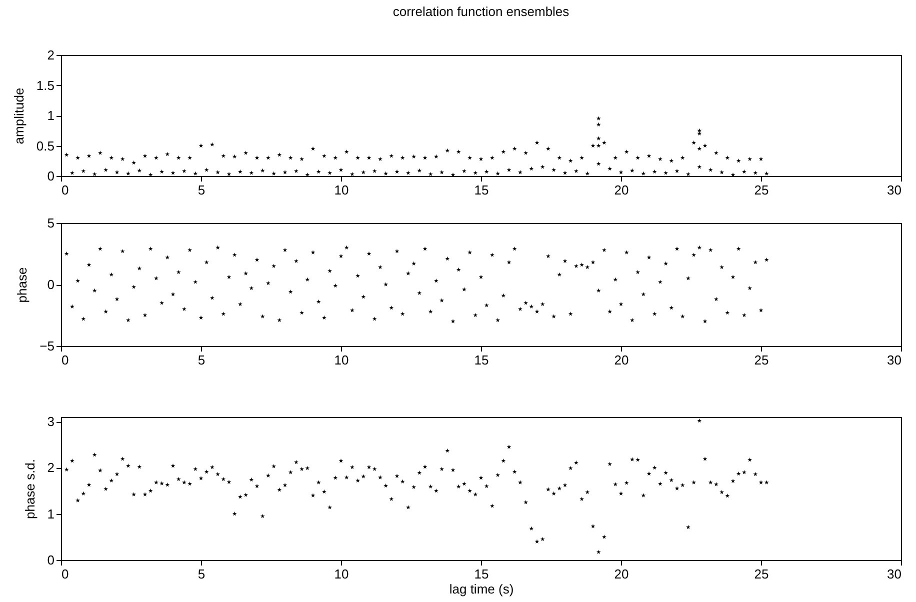 The image size is (916, 602). Describe the element at coordinates (22, 285) in the screenshot. I see `y-axis-title: phase` at that location.